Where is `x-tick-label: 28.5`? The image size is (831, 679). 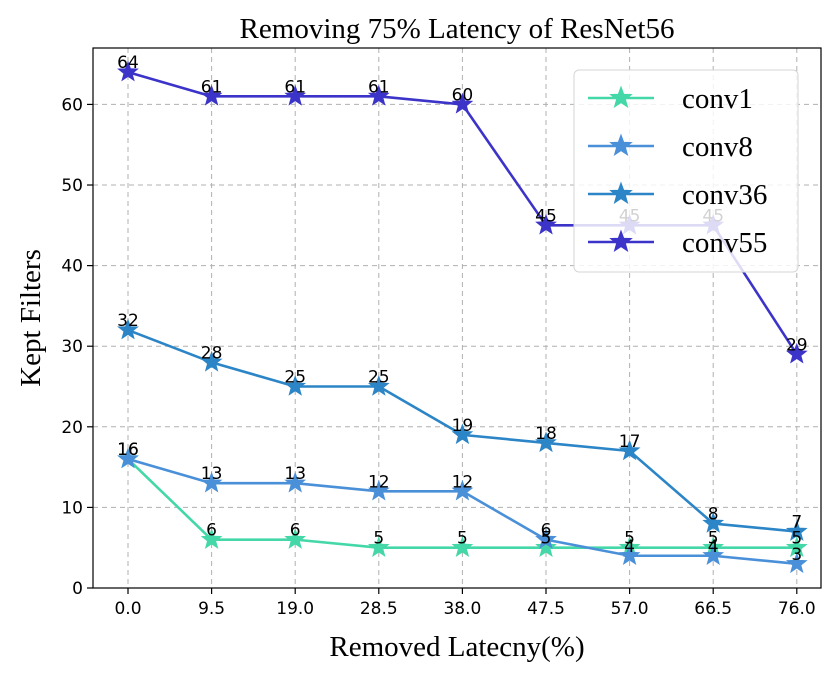 x-tick-label: 28.5 is located at coordinates (379, 609).